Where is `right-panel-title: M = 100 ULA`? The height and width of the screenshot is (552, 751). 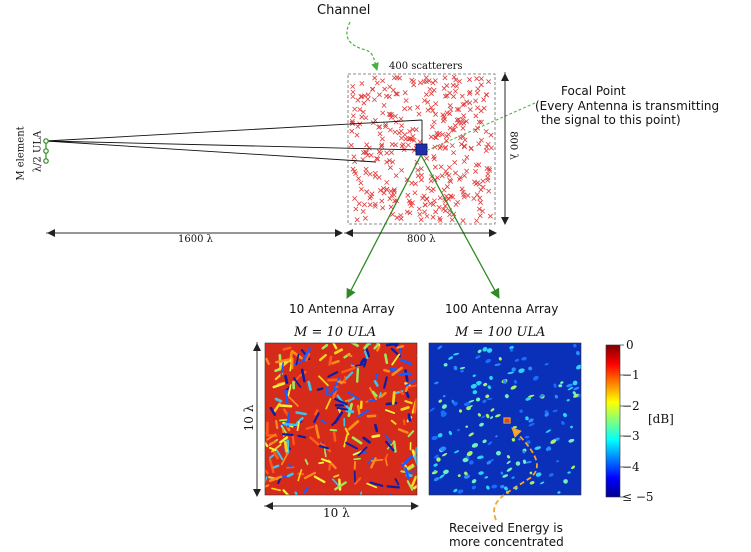
right-panel-title: M = 100 ULA is located at coordinates (500, 332).